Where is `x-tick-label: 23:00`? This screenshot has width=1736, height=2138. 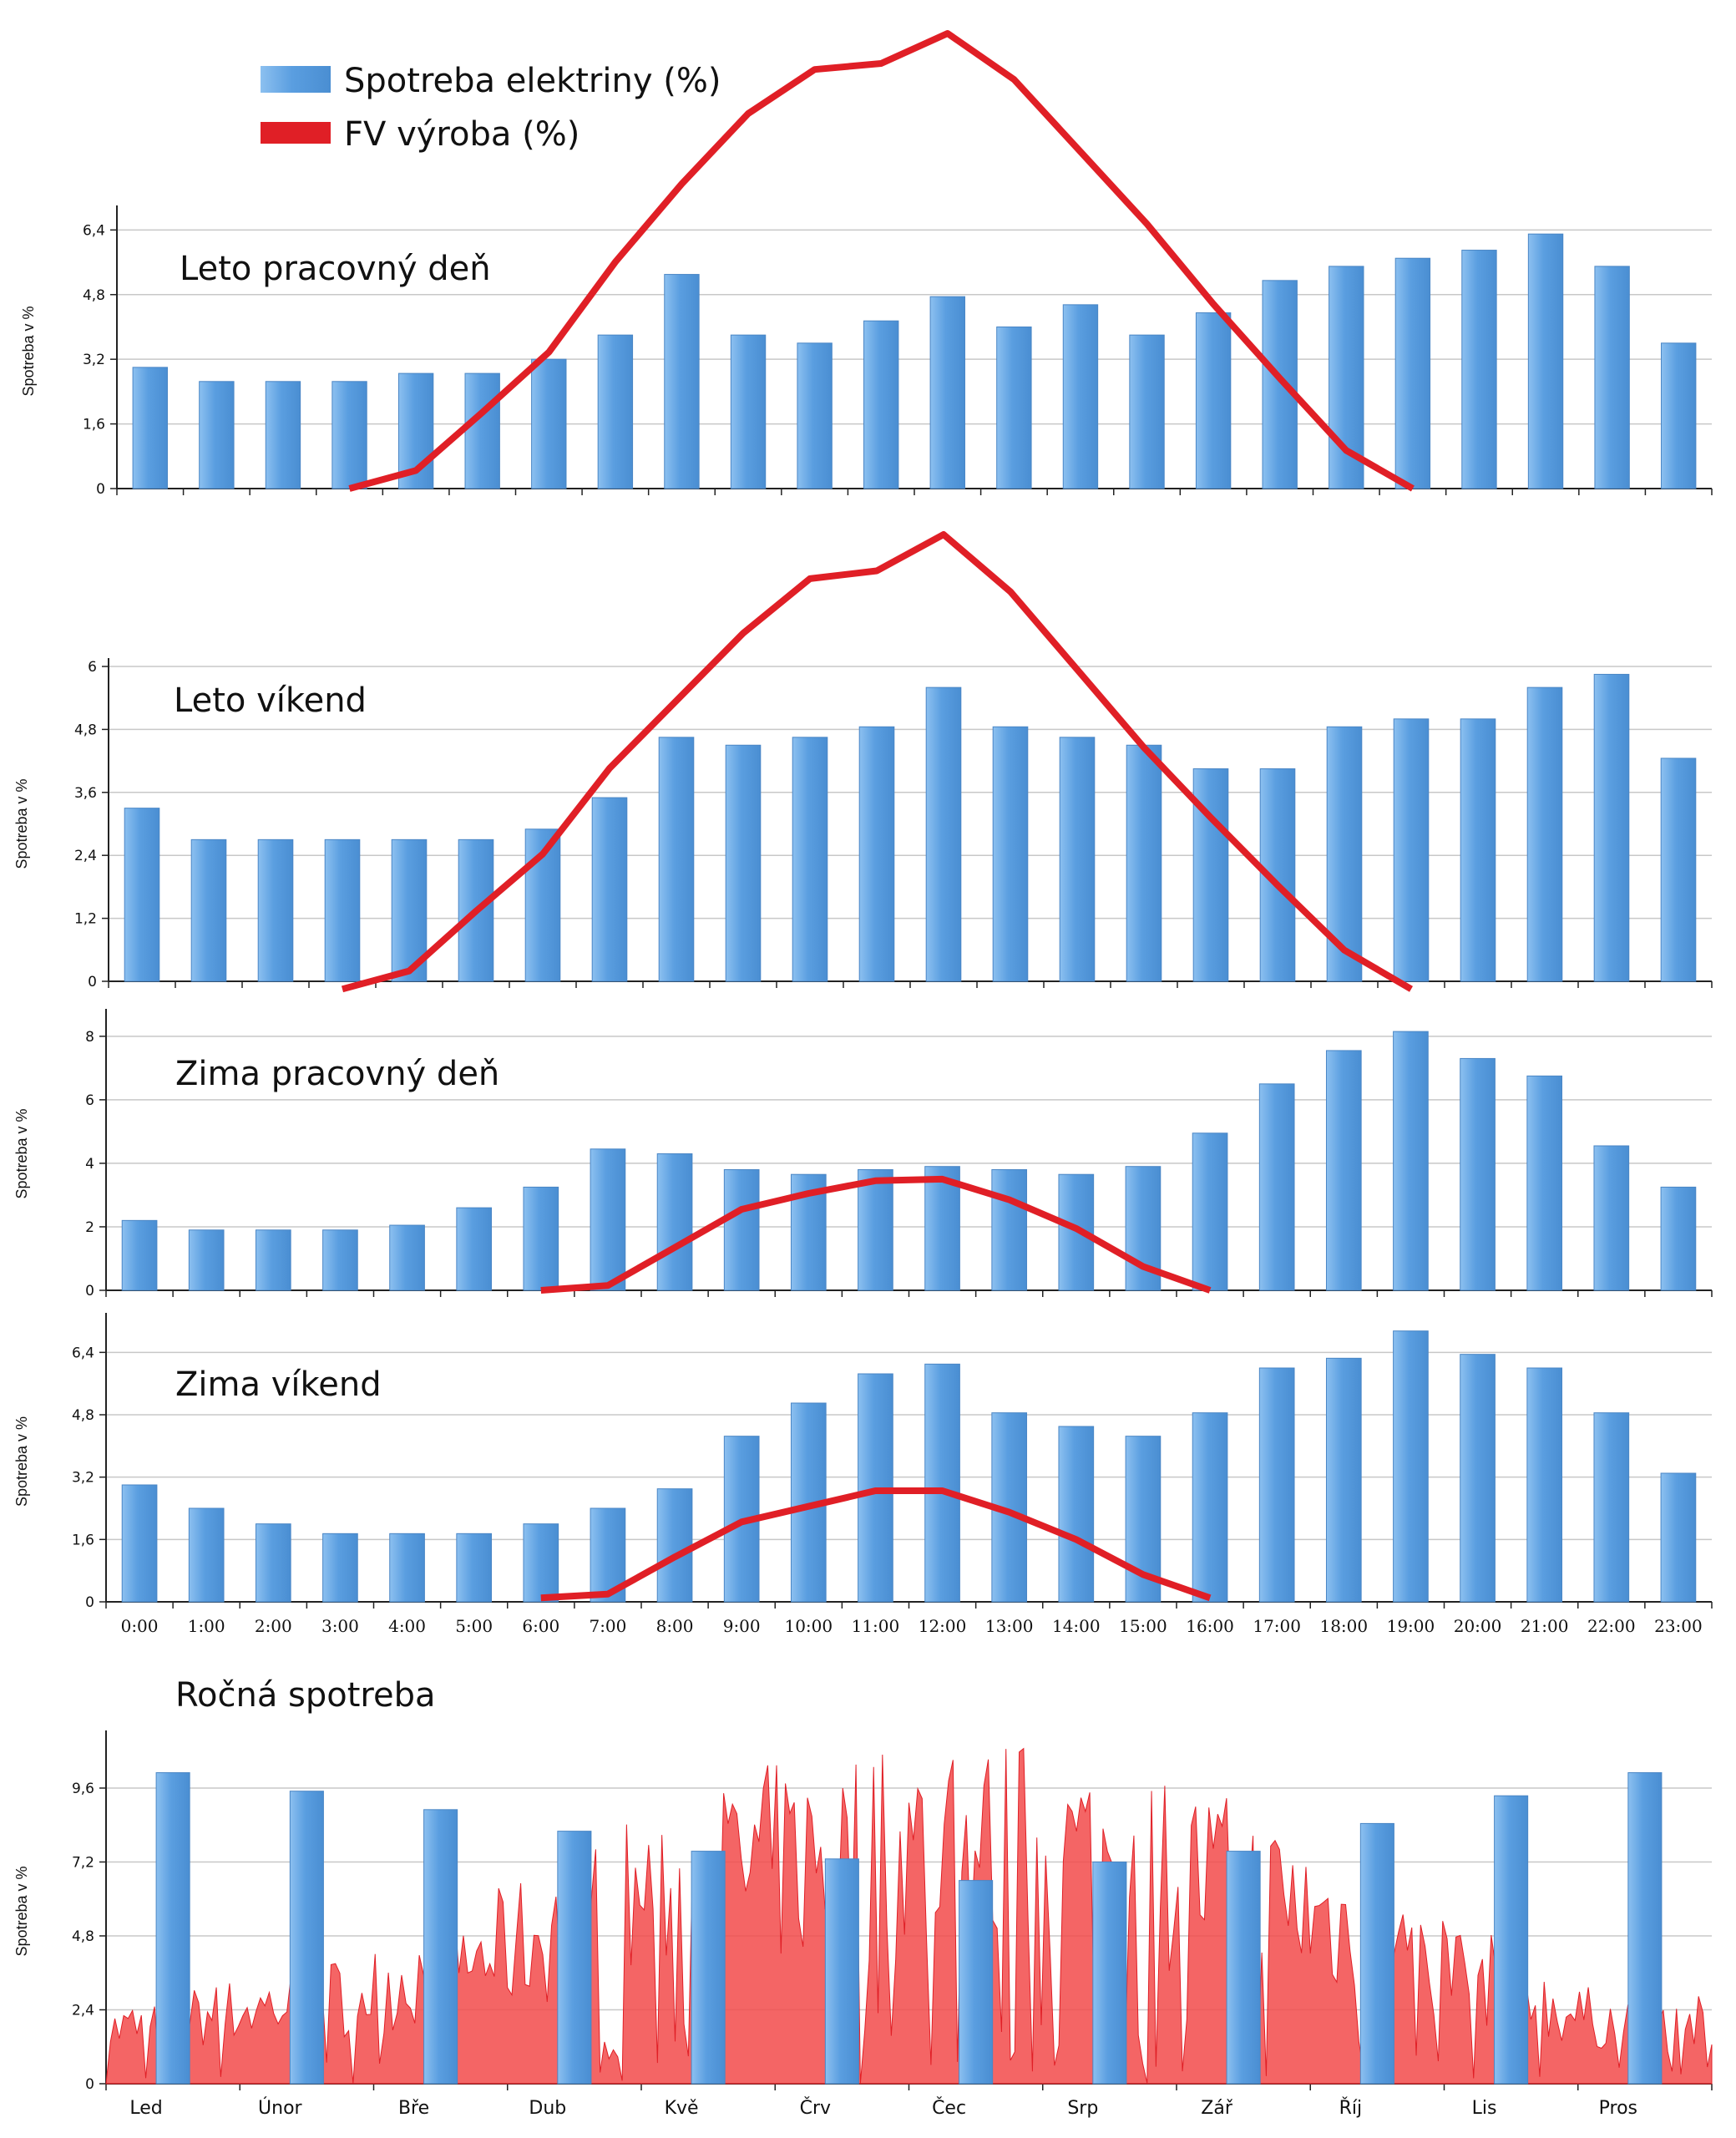 x-tick-label: 23:00 is located at coordinates (1678, 1626).